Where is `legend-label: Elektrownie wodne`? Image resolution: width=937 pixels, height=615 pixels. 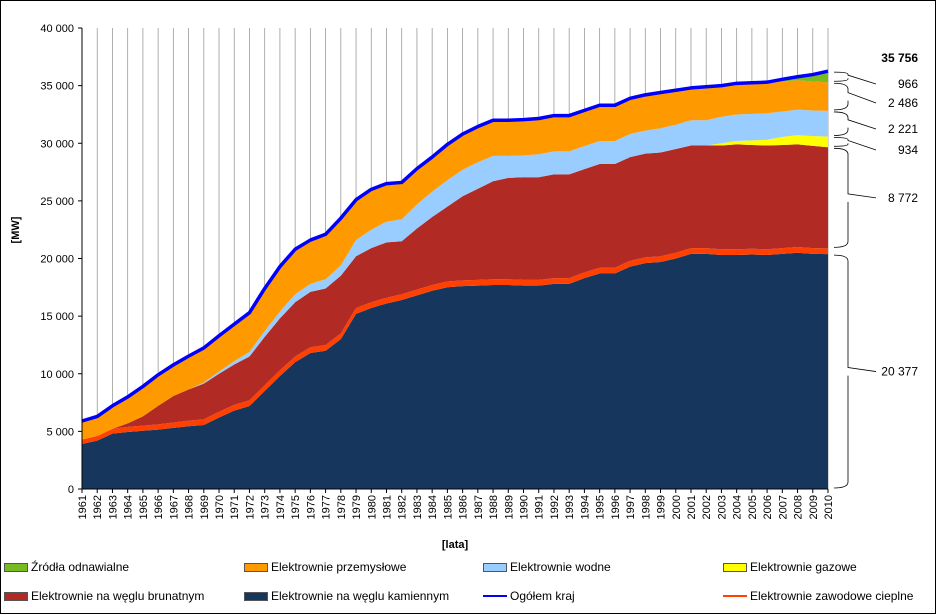 legend-label: Elektrownie wodne is located at coordinates (560, 567).